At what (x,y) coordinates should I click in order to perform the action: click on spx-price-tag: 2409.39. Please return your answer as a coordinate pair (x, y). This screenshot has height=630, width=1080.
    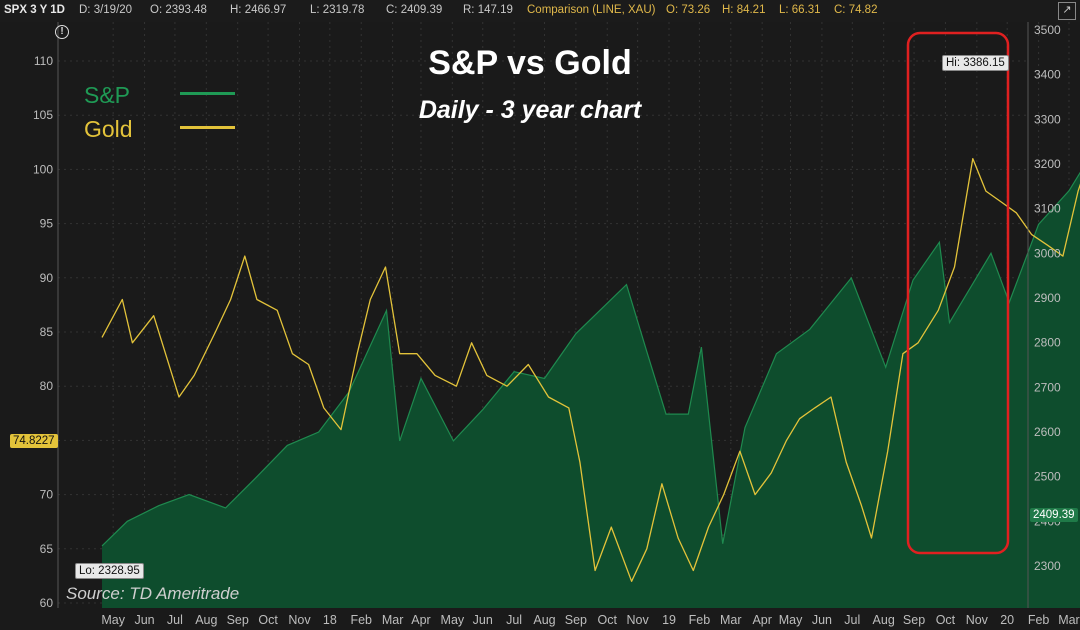
    Looking at the image, I should click on (1054, 515).